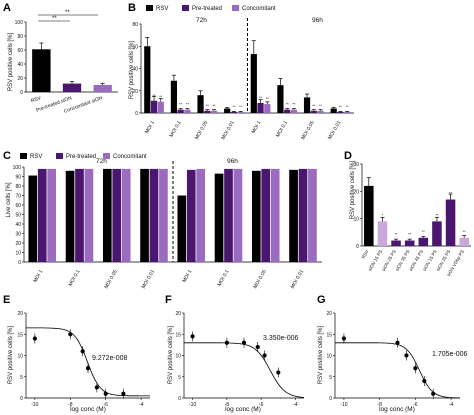 Image resolution: width=474 pixels, height=415 pixels. What do you see at coordinates (135, 70) in the screenshot?
I see `panel-b-ytick-label: 40` at bounding box center [135, 70].